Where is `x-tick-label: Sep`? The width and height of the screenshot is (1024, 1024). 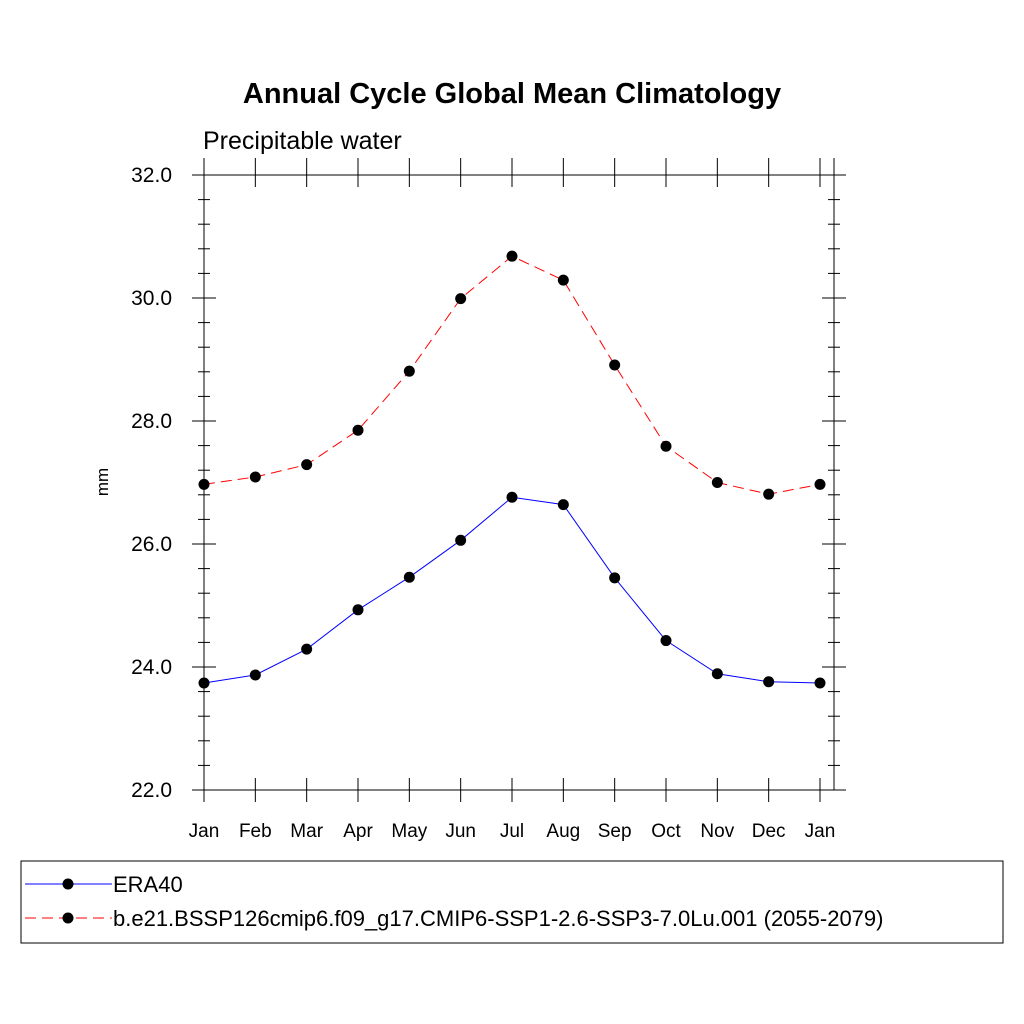
x-tick-label: Sep is located at coordinates (615, 831).